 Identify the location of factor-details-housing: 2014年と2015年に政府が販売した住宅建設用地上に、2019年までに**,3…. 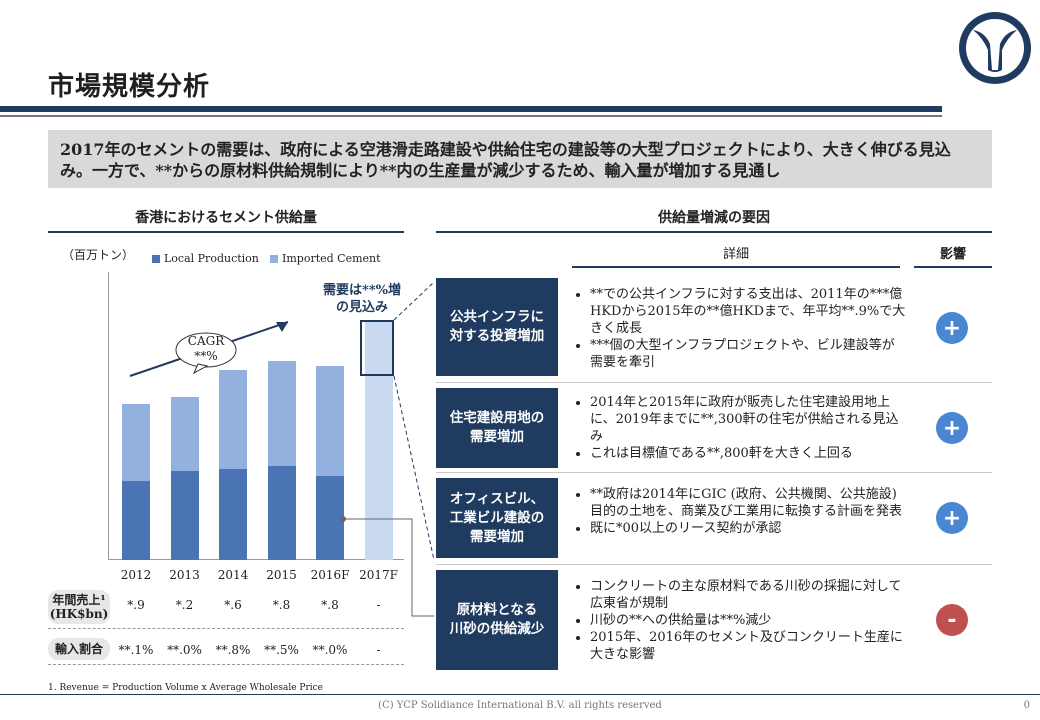
(741, 428).